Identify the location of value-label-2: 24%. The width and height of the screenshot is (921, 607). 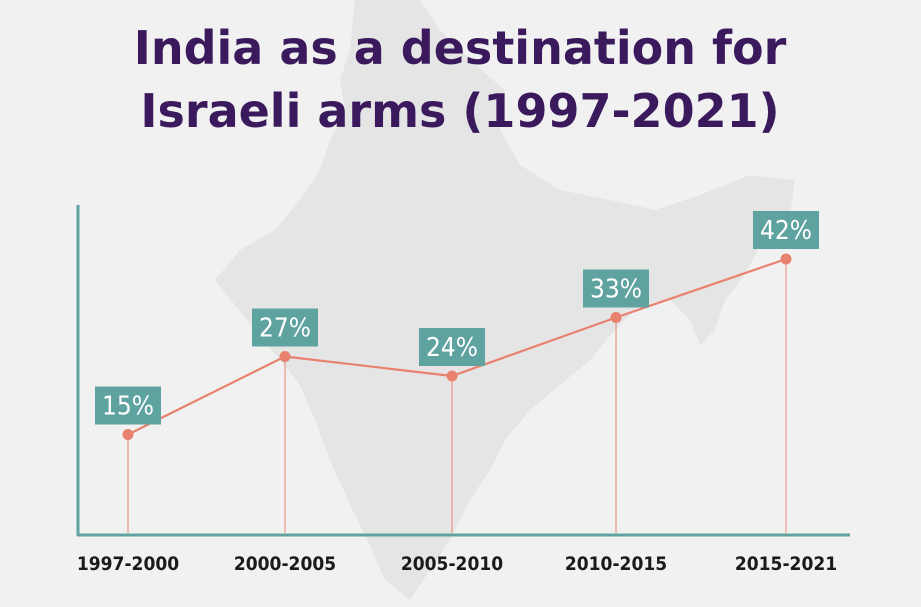
(452, 348).